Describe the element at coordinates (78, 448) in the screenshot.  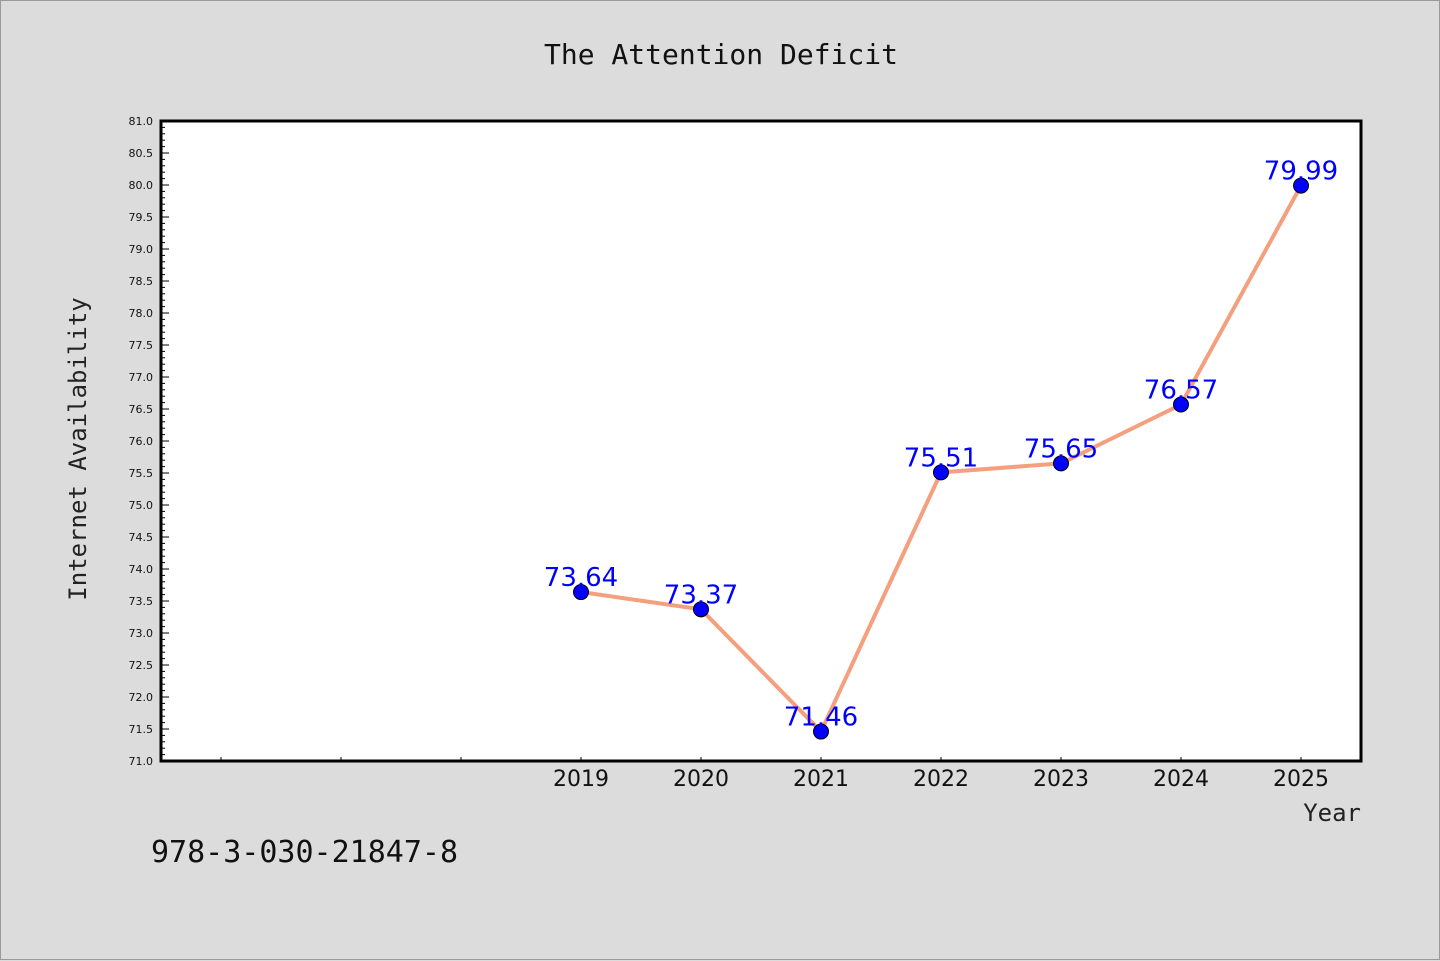
I see `y-axis-label: Internet Availability` at that location.